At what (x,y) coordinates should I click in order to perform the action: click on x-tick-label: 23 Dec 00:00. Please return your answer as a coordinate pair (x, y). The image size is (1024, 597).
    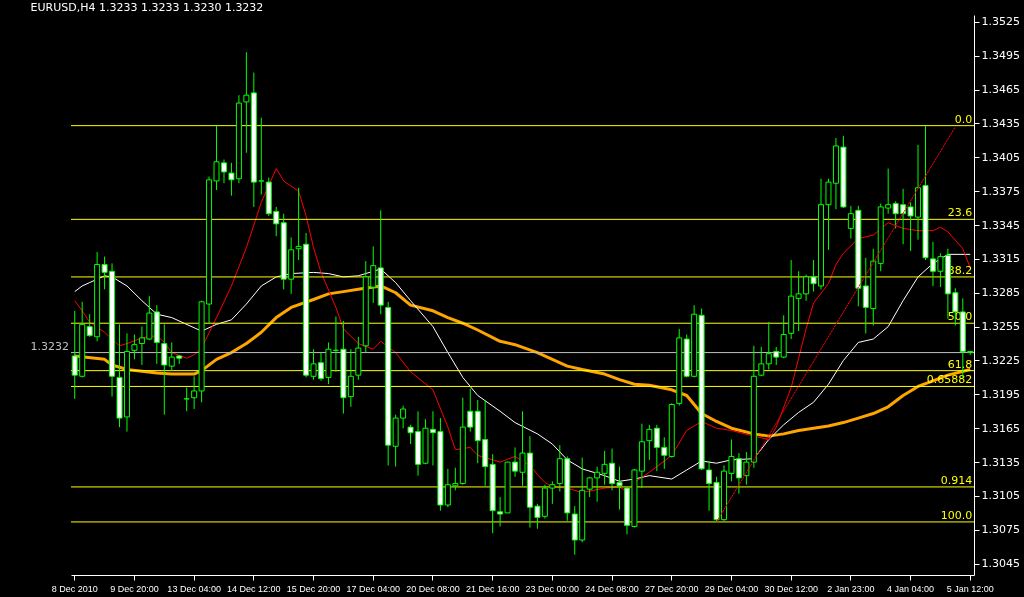
    Looking at the image, I should click on (552, 588).